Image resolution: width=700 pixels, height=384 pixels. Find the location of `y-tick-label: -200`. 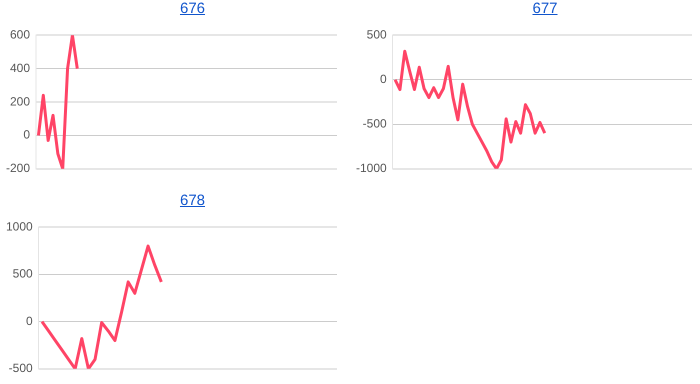

y-tick-label: -200 is located at coordinates (18, 168).